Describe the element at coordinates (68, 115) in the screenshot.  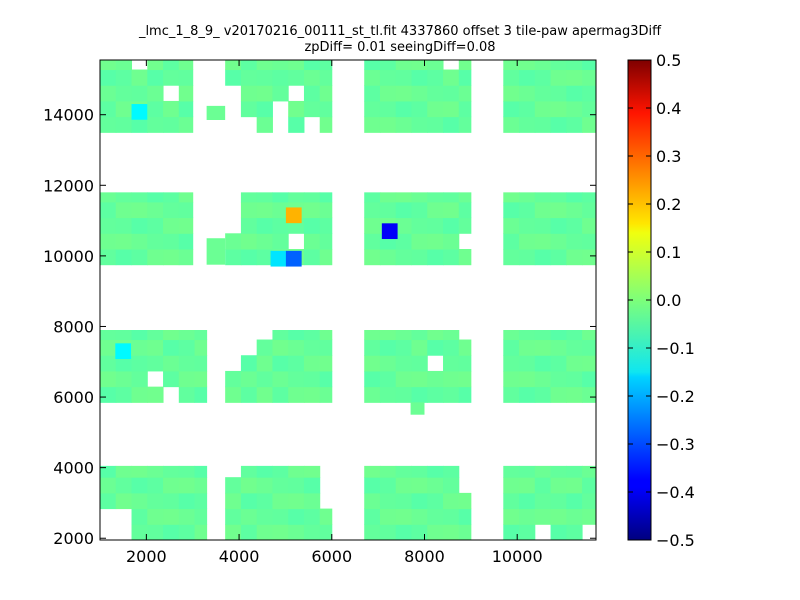
I see `y-tick-label: 14000` at that location.